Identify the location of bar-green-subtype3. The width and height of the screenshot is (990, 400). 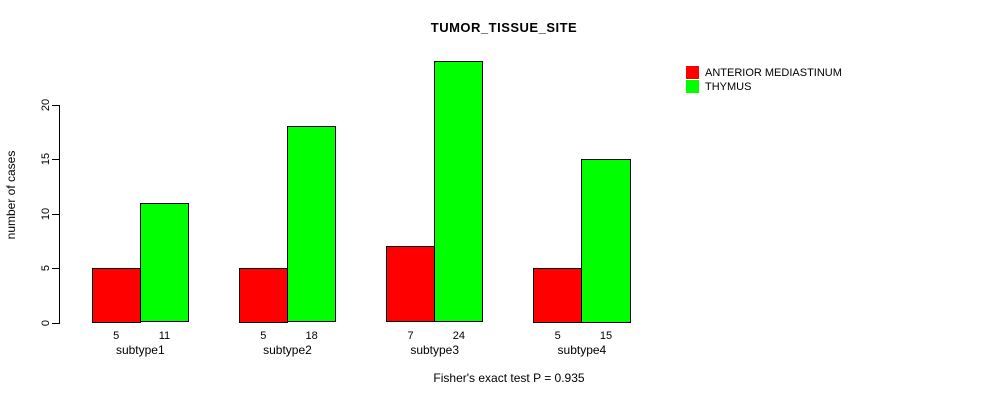
(459, 191).